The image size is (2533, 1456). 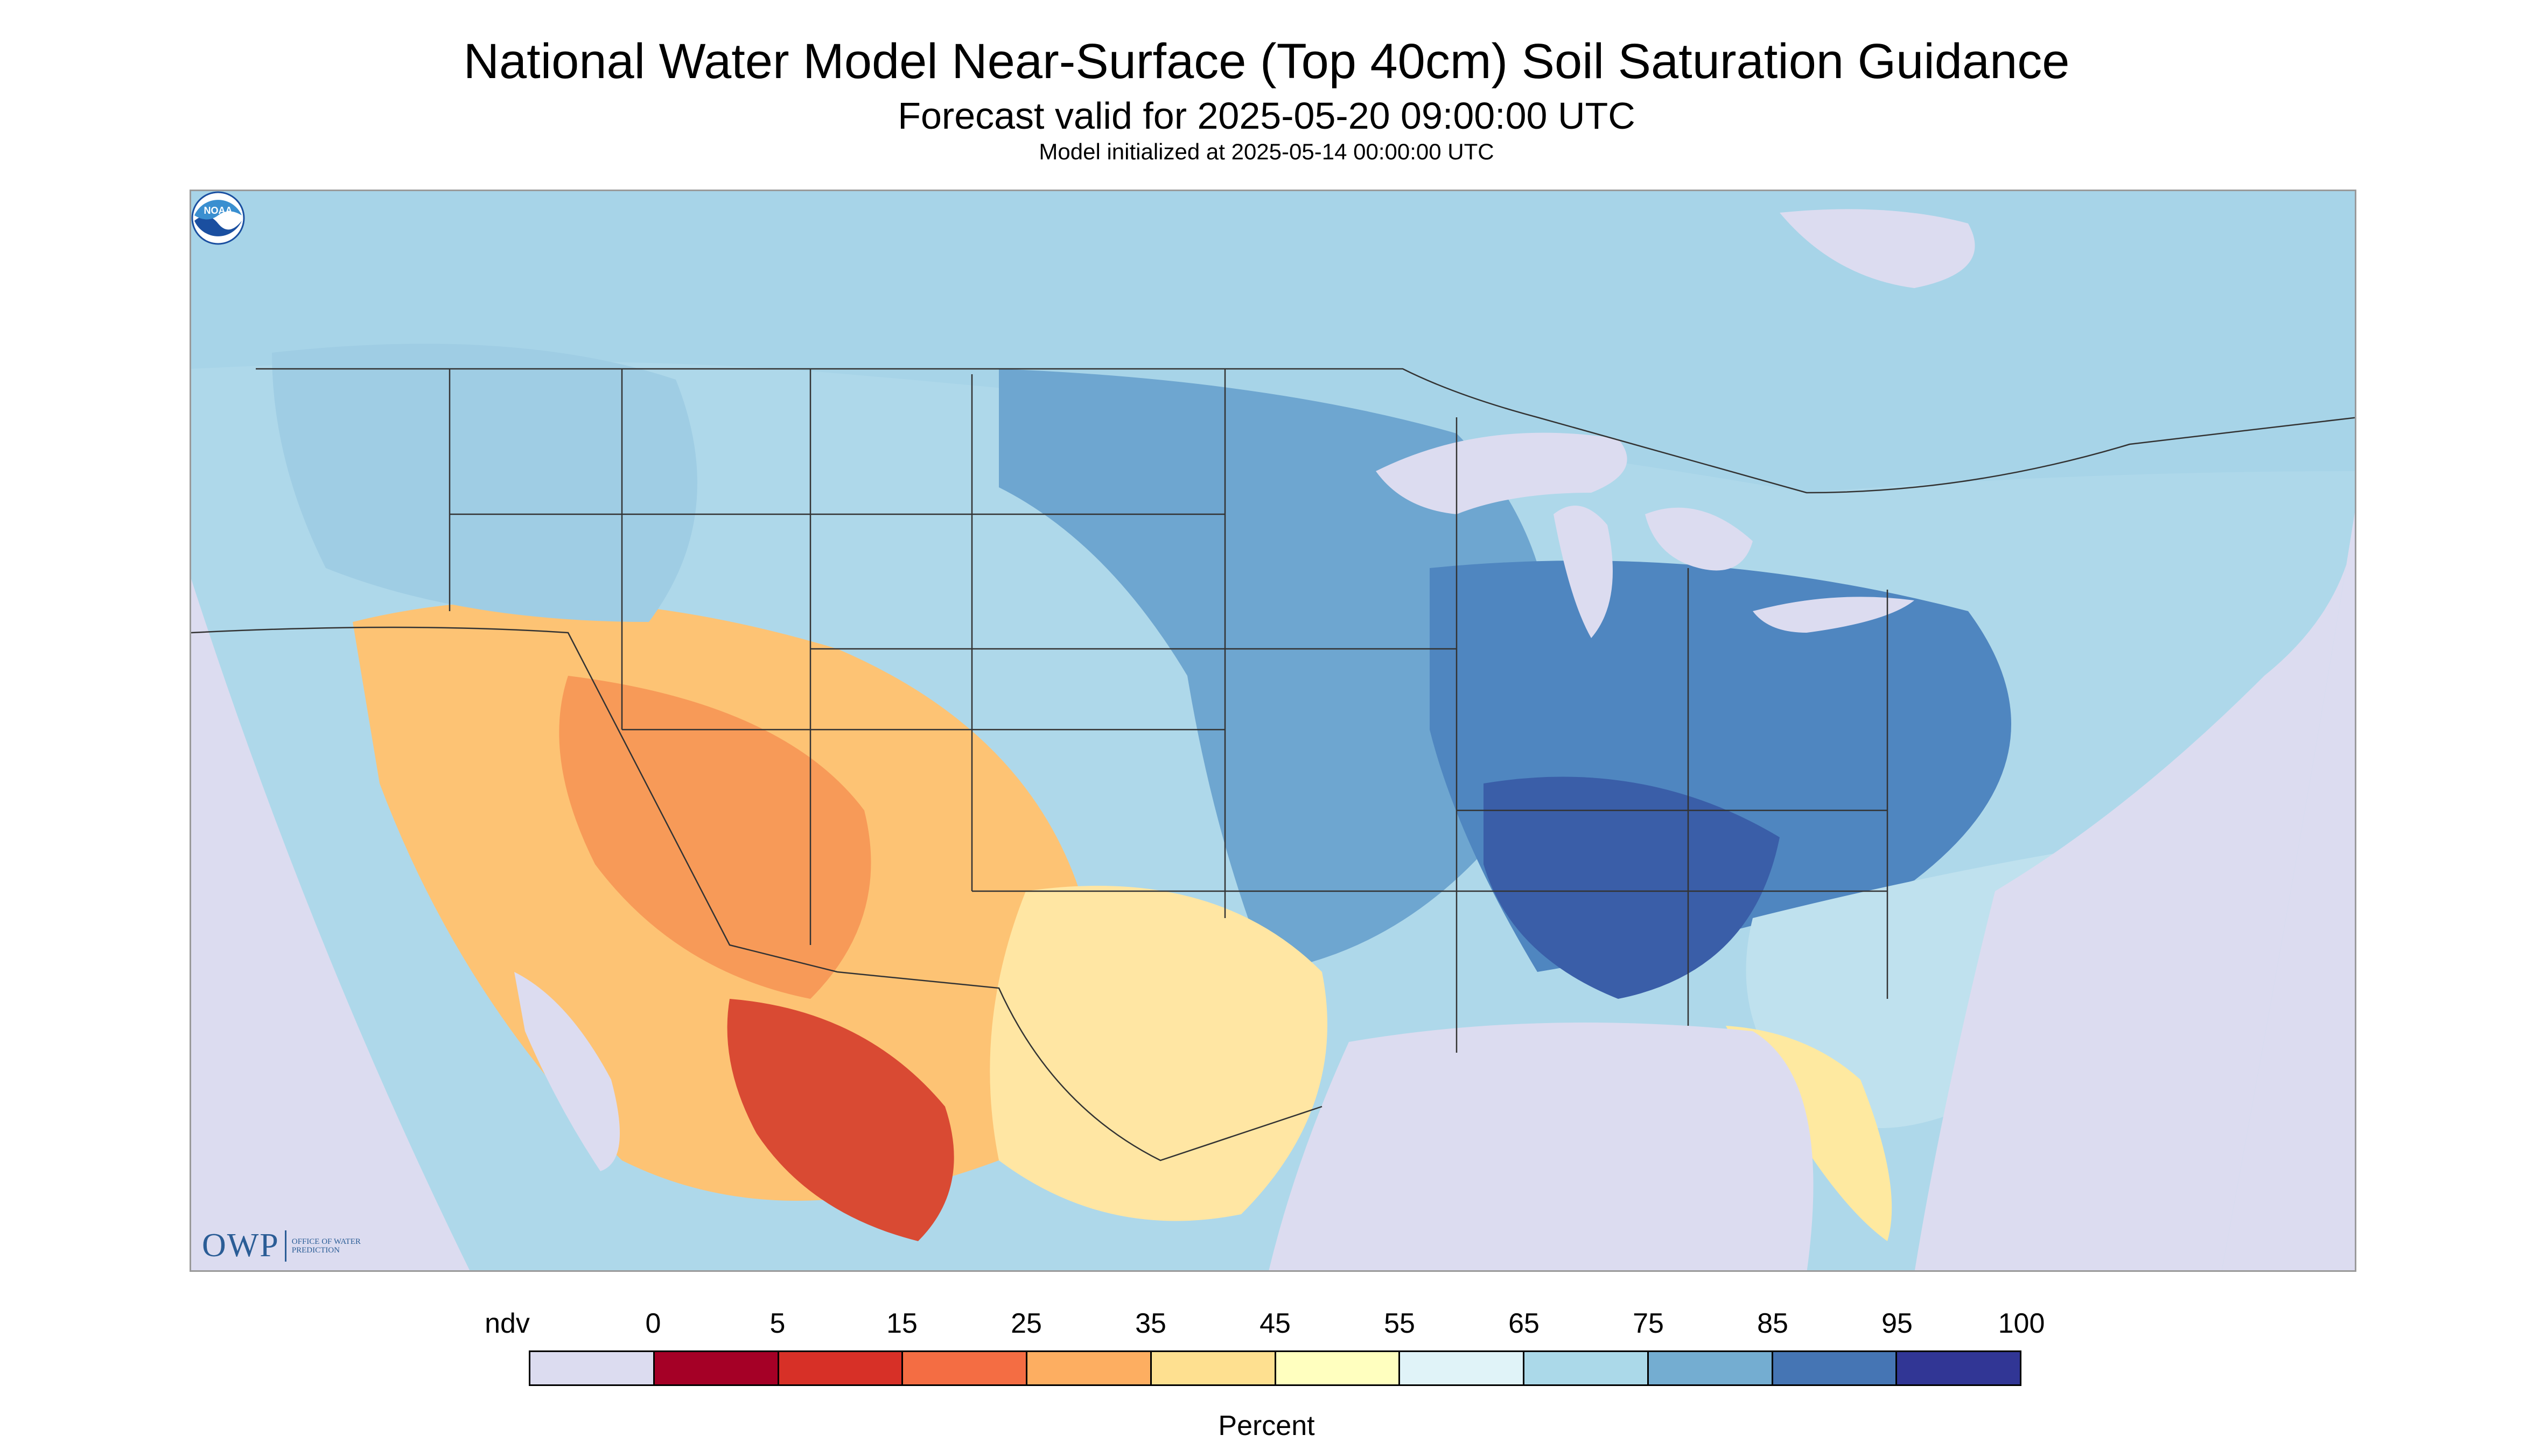 I want to click on owp-logo-divider, so click(x=285, y=1246).